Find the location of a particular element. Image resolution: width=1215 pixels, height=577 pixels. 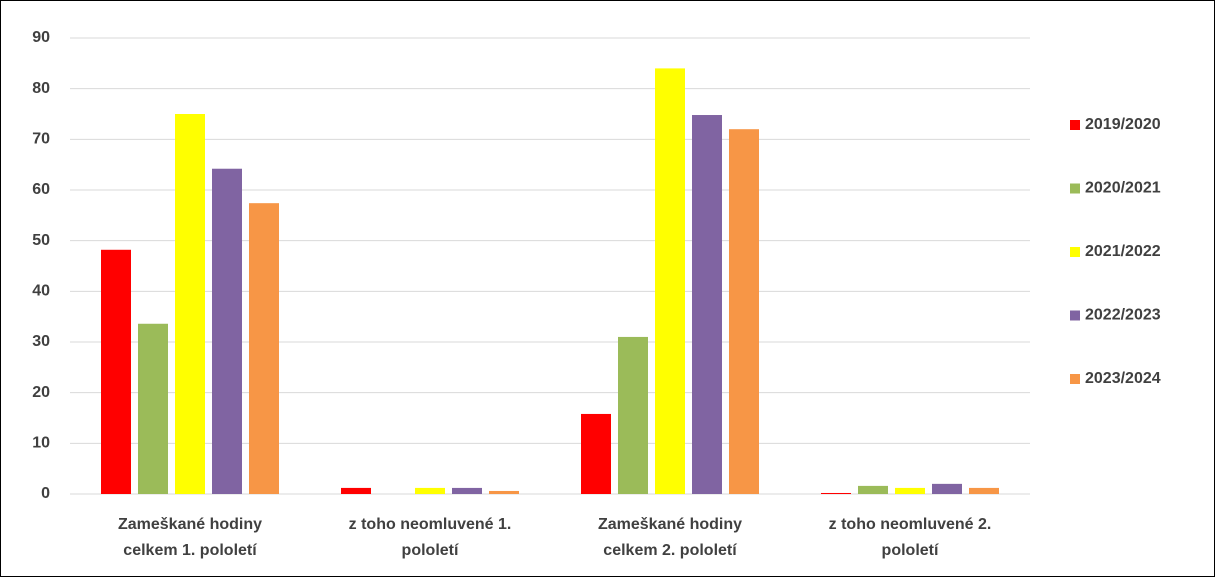

x-tick-label: z toho neomluvené 2. pololetí is located at coordinates (910, 537).